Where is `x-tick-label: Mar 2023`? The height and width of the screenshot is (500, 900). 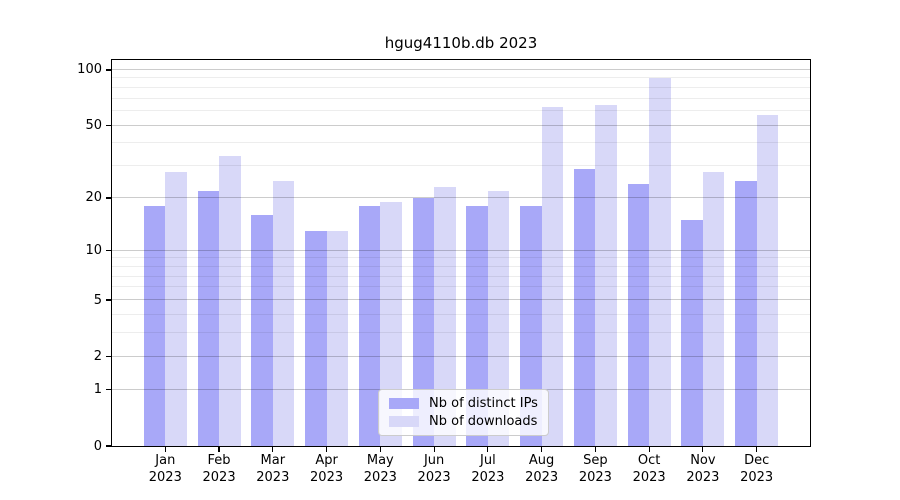
x-tick-label: Mar 2023 is located at coordinates (273, 469).